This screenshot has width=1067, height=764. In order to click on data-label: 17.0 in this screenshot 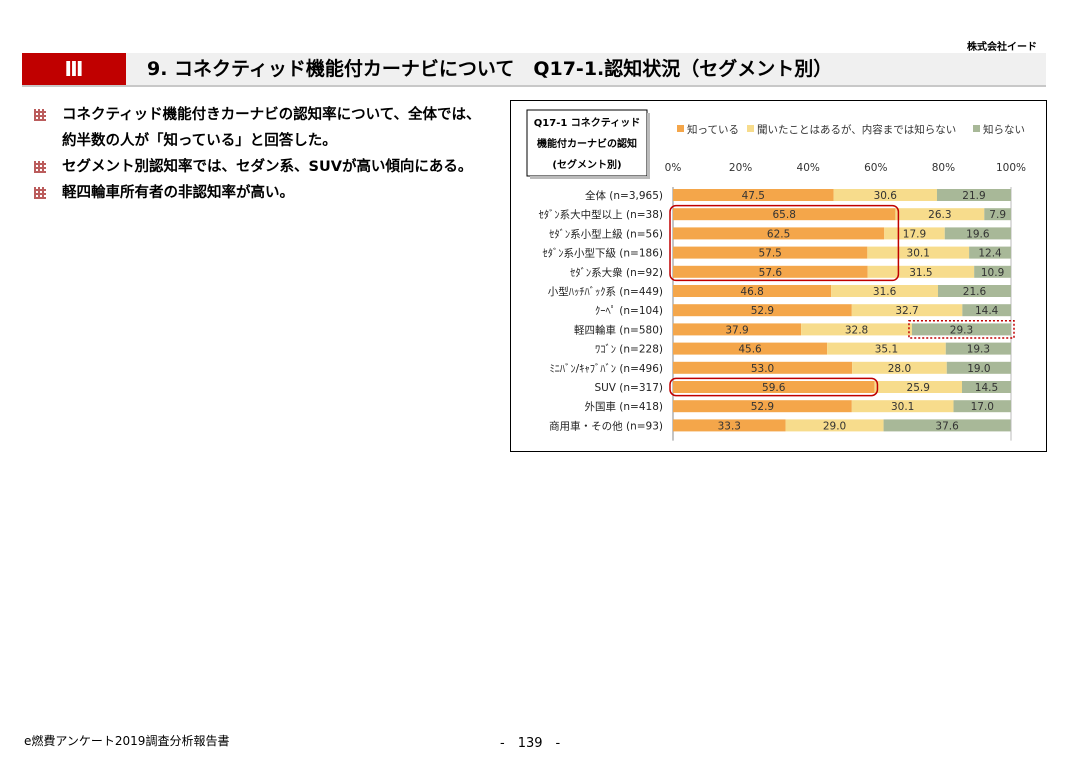, I will do `click(982, 407)`.